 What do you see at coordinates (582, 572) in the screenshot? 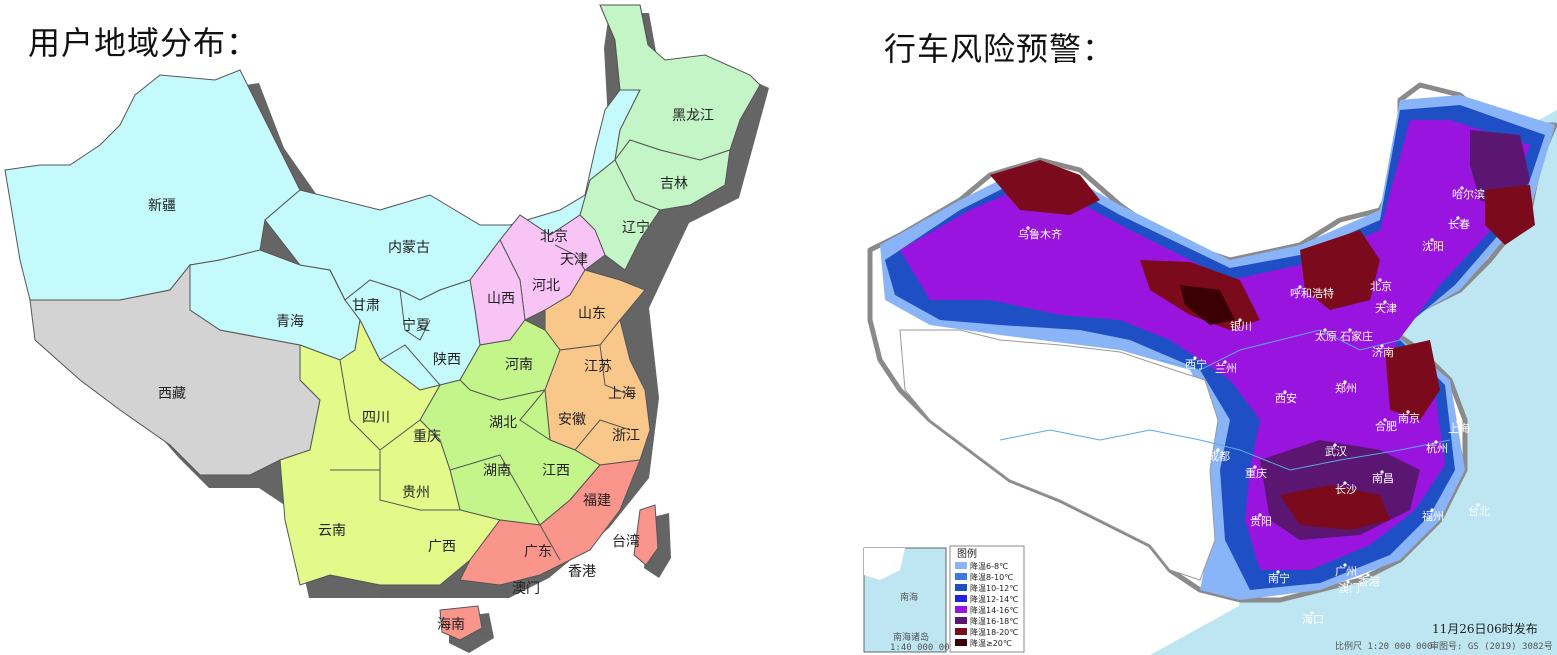
I see `label-hongkong: 香港` at bounding box center [582, 572].